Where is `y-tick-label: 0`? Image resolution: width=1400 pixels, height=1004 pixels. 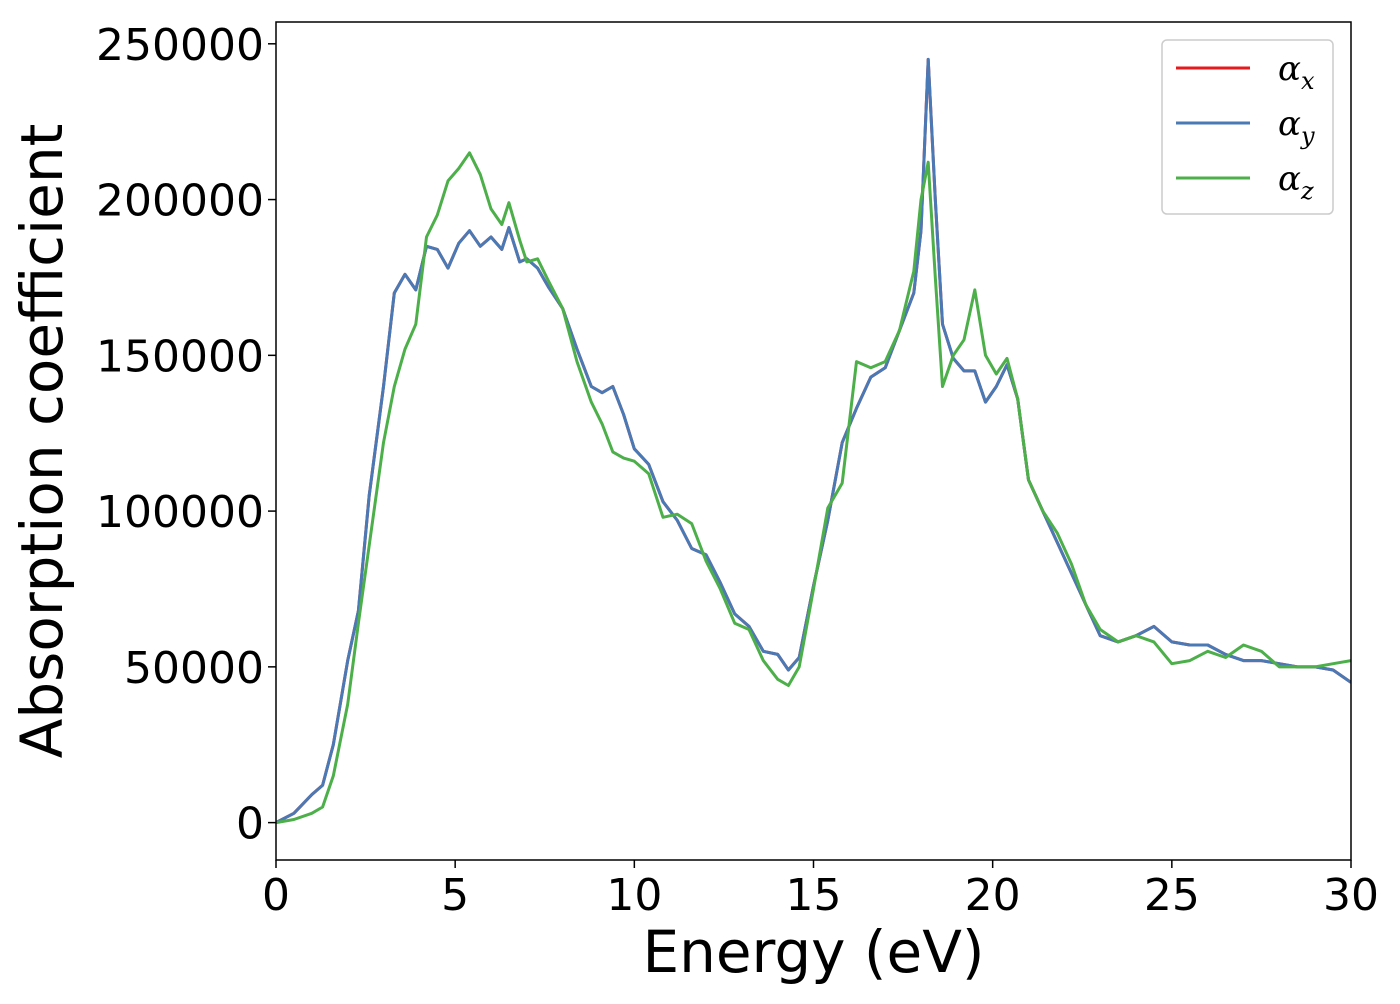 y-tick-label: 0 is located at coordinates (250, 824).